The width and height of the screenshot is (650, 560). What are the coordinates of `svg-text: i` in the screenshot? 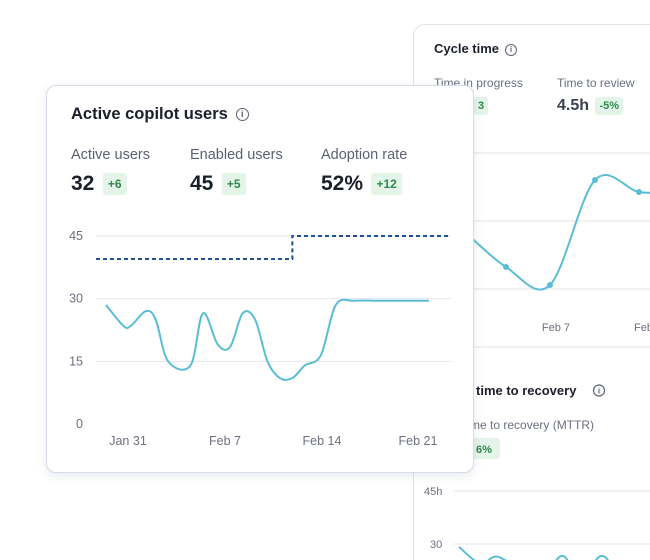 It's located at (599, 391).